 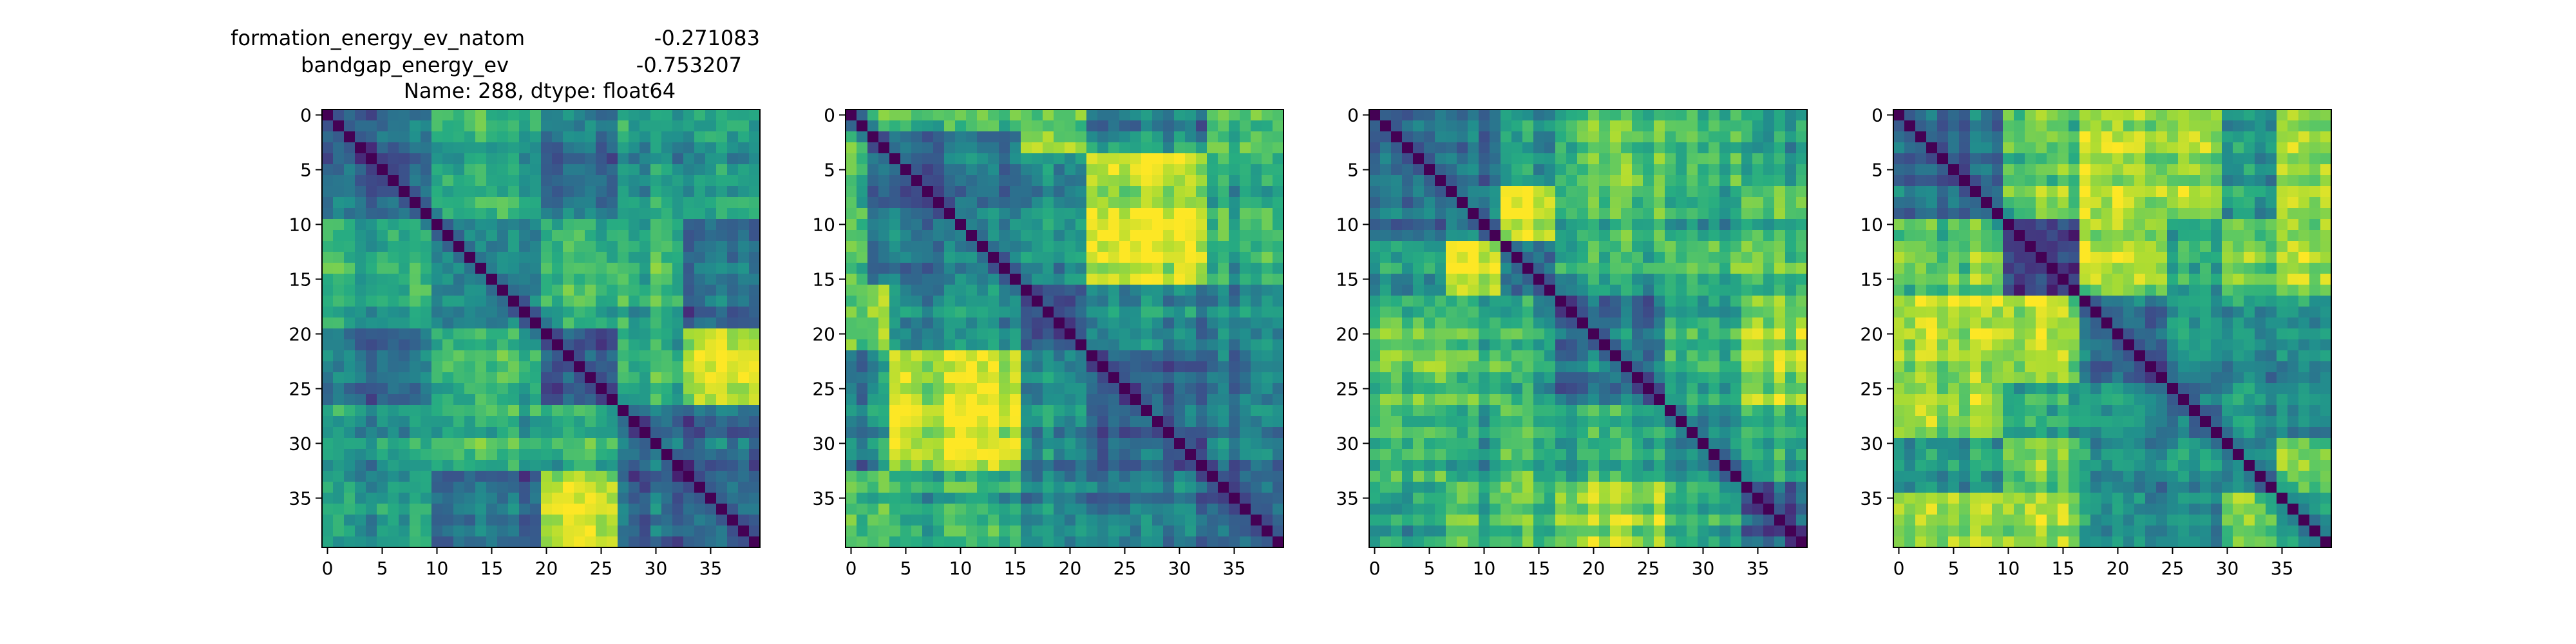 What do you see at coordinates (301, 389) in the screenshot?
I see `y-tick-label: 25` at bounding box center [301, 389].